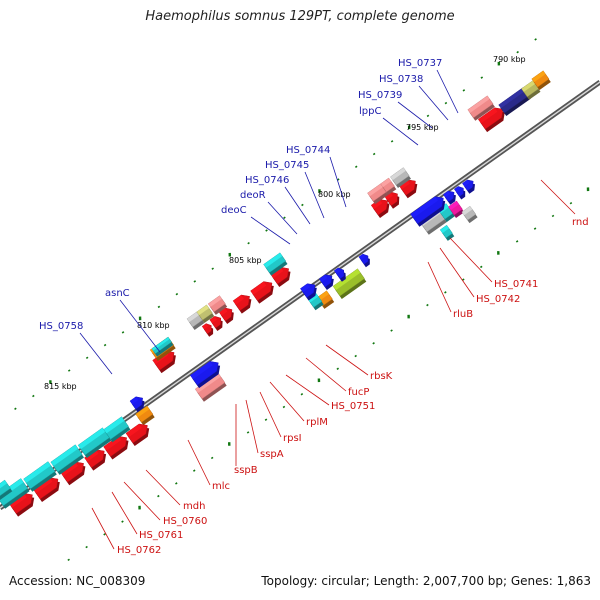 The width and height of the screenshot is (600, 600). What do you see at coordinates (272, 454) in the screenshot?
I see `gene-label-sspA: sspA` at bounding box center [272, 454].